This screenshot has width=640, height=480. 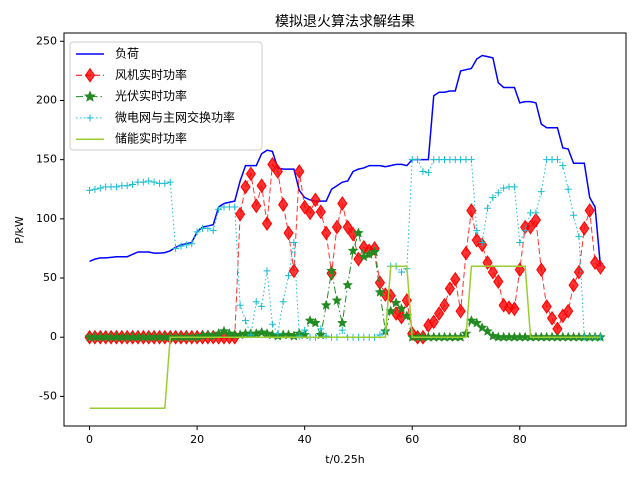 I want to click on chart-title: 模拟退火算法求解结果, so click(x=345, y=22).